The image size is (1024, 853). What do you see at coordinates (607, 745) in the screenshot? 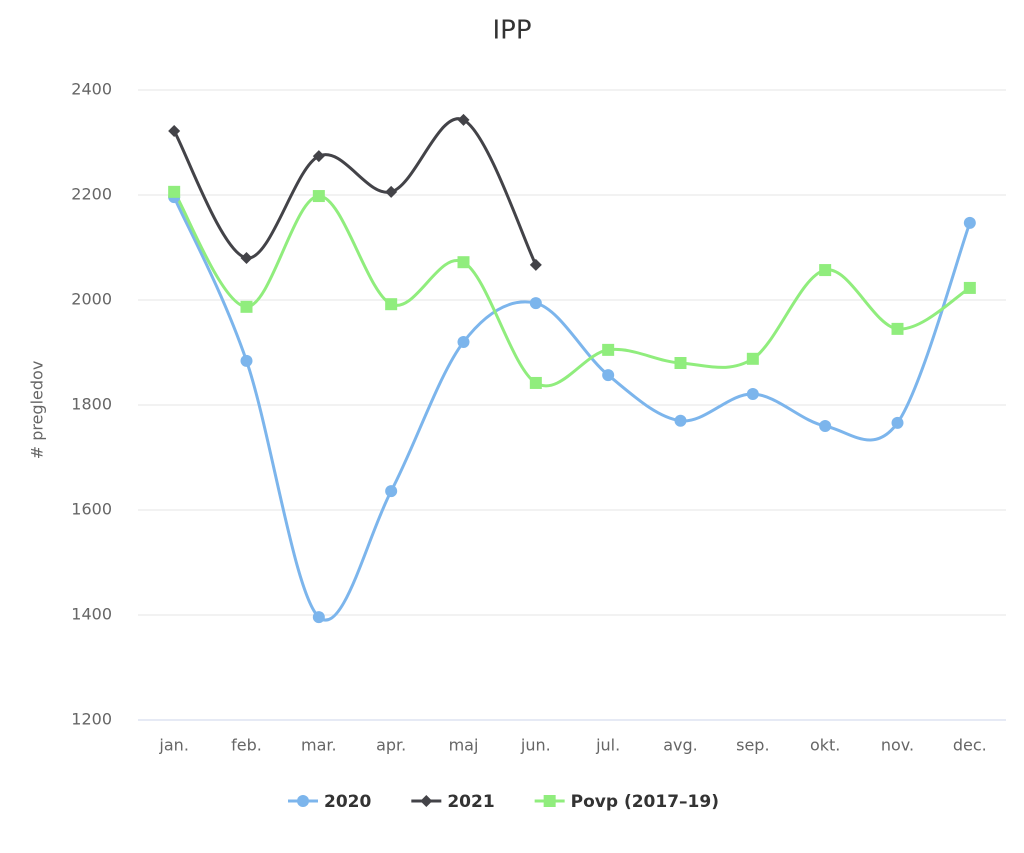
I see `x-tick-label: jul.` at bounding box center [607, 745].